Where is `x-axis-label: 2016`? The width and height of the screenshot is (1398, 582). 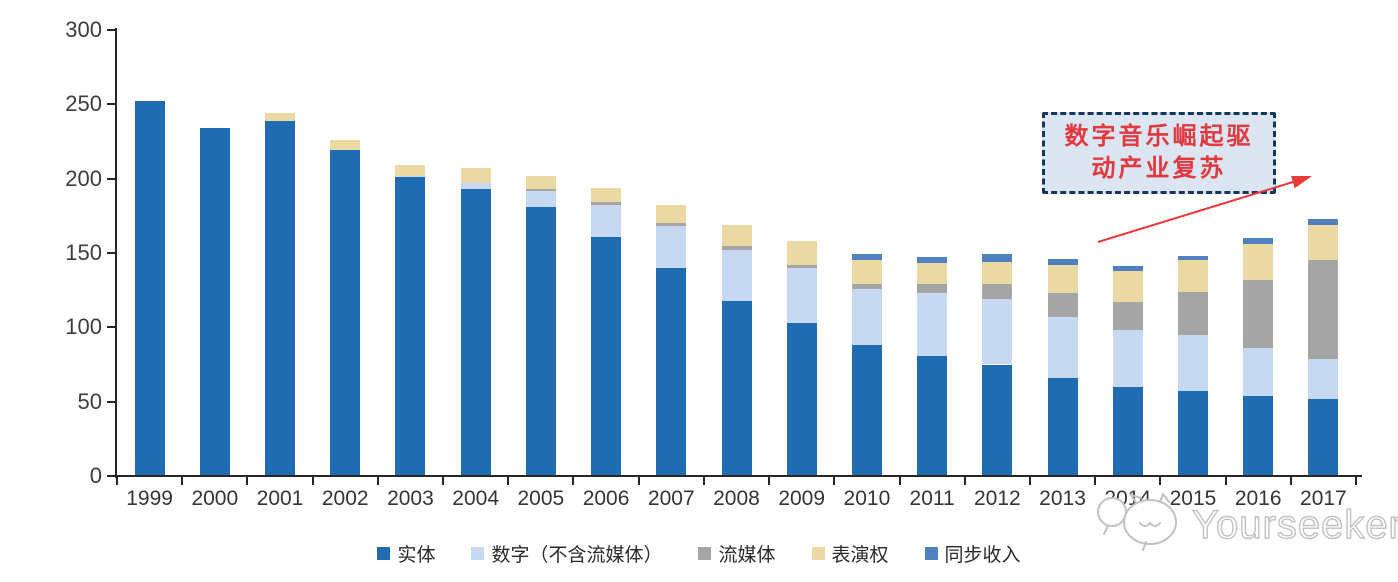 x-axis-label: 2016 is located at coordinates (1258, 498).